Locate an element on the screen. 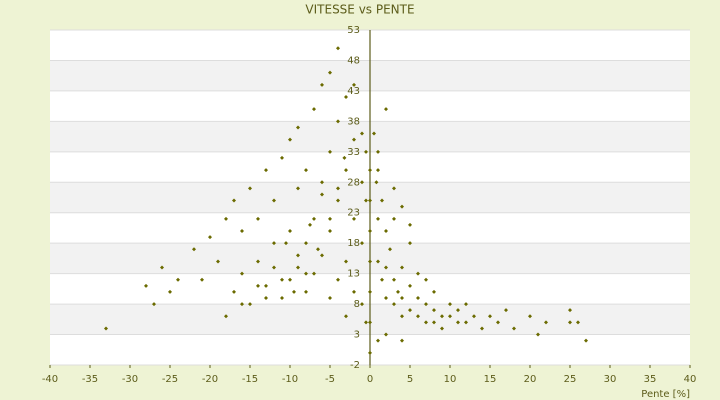 Image resolution: width=720 pixels, height=400 pixels. y-tick-label: 43 is located at coordinates (353, 91).